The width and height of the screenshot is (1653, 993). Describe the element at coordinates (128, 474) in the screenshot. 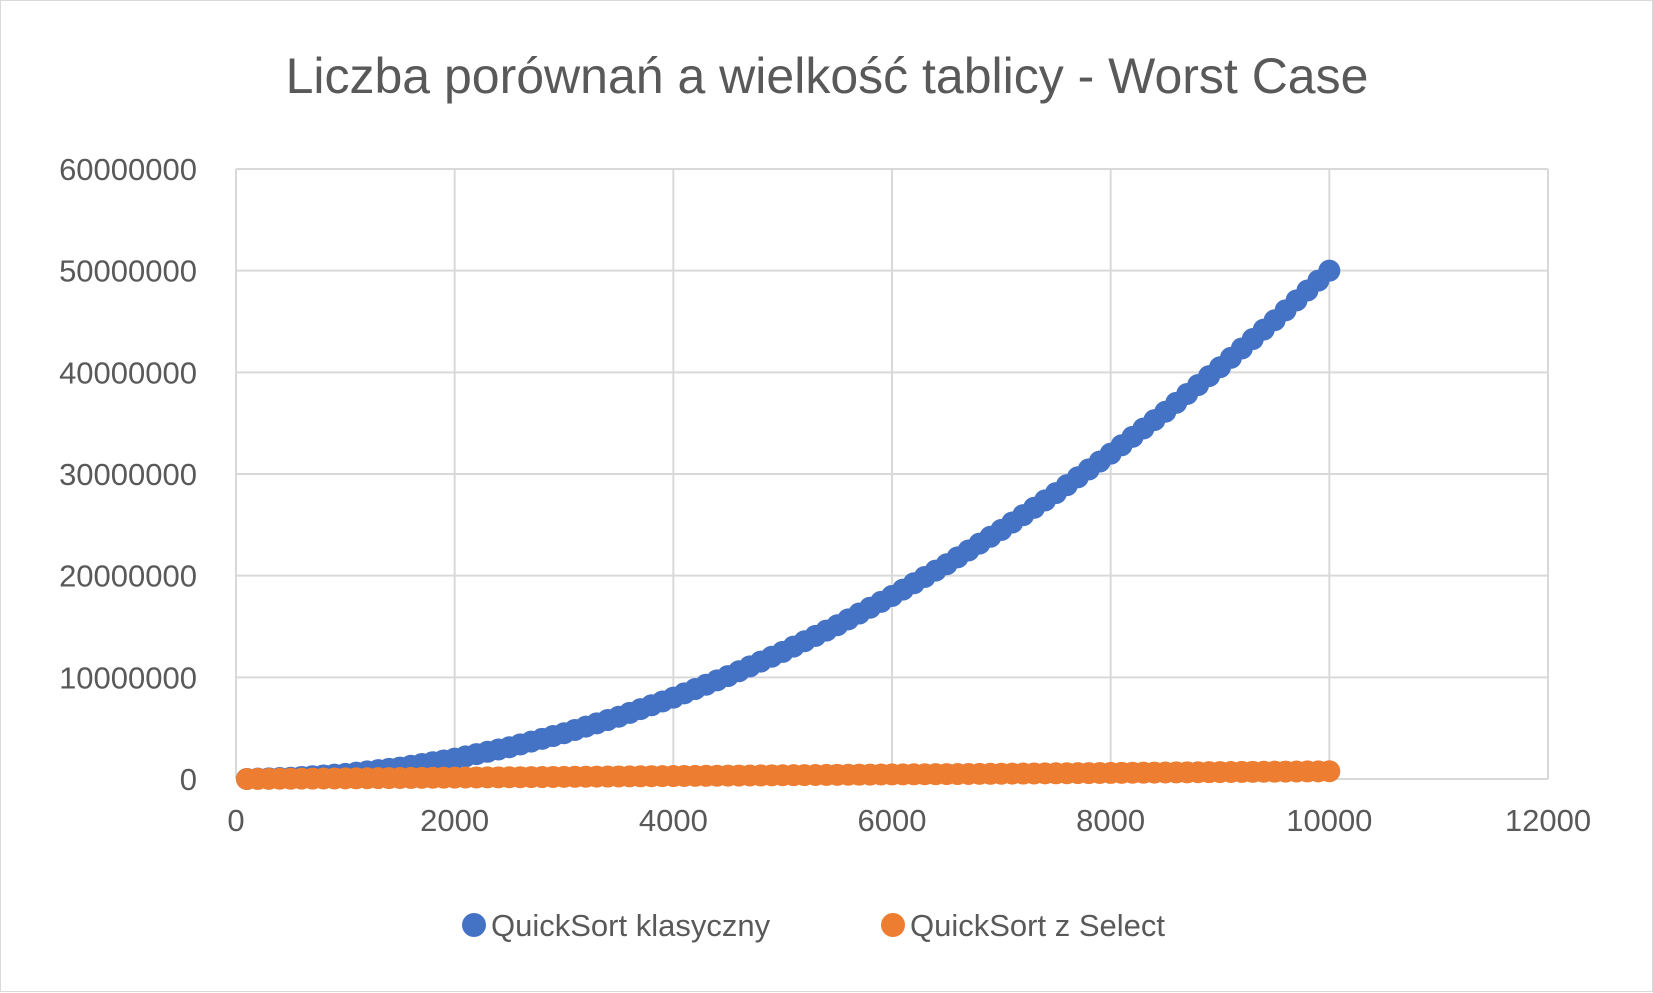

I see `y-tick-label: 30000000` at that location.